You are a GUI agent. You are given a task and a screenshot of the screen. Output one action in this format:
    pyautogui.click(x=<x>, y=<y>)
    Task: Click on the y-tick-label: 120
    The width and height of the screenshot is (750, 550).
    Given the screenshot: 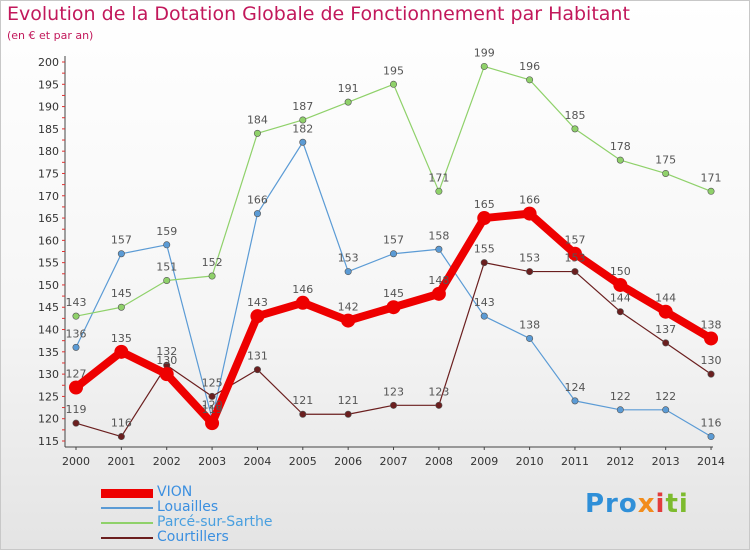 What is the action you would take?
    pyautogui.click(x=48, y=419)
    